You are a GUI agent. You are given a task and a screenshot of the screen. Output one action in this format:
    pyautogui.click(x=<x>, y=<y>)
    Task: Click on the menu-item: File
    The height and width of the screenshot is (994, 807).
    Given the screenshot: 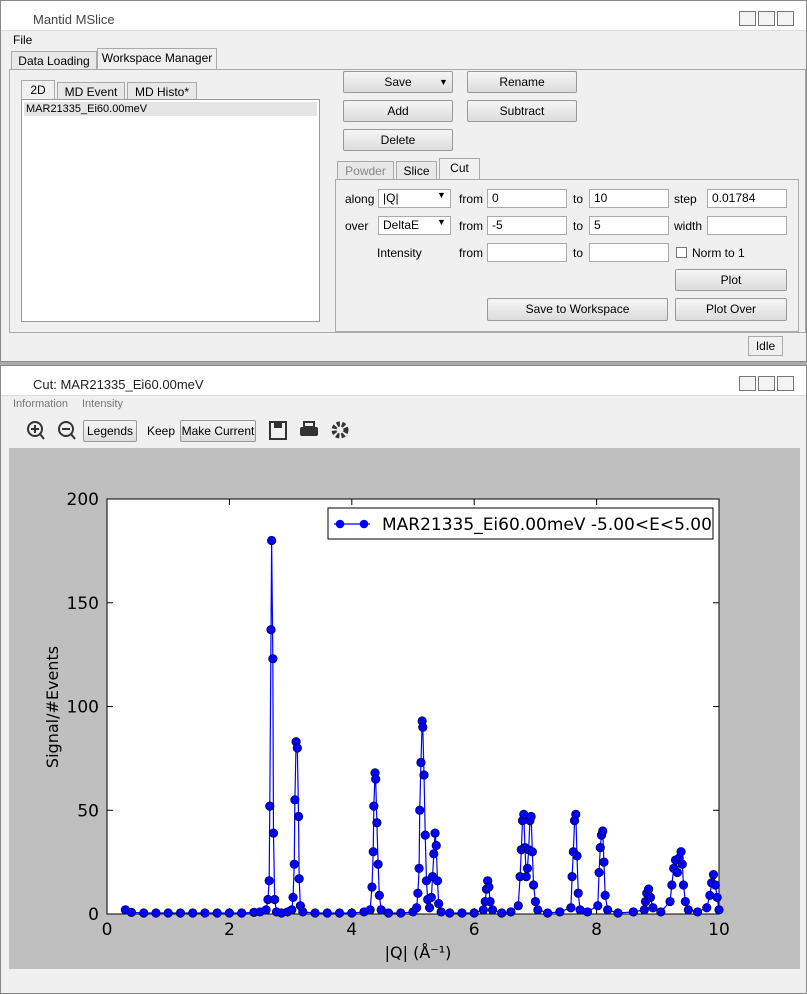 What is the action you would take?
    pyautogui.click(x=23, y=40)
    